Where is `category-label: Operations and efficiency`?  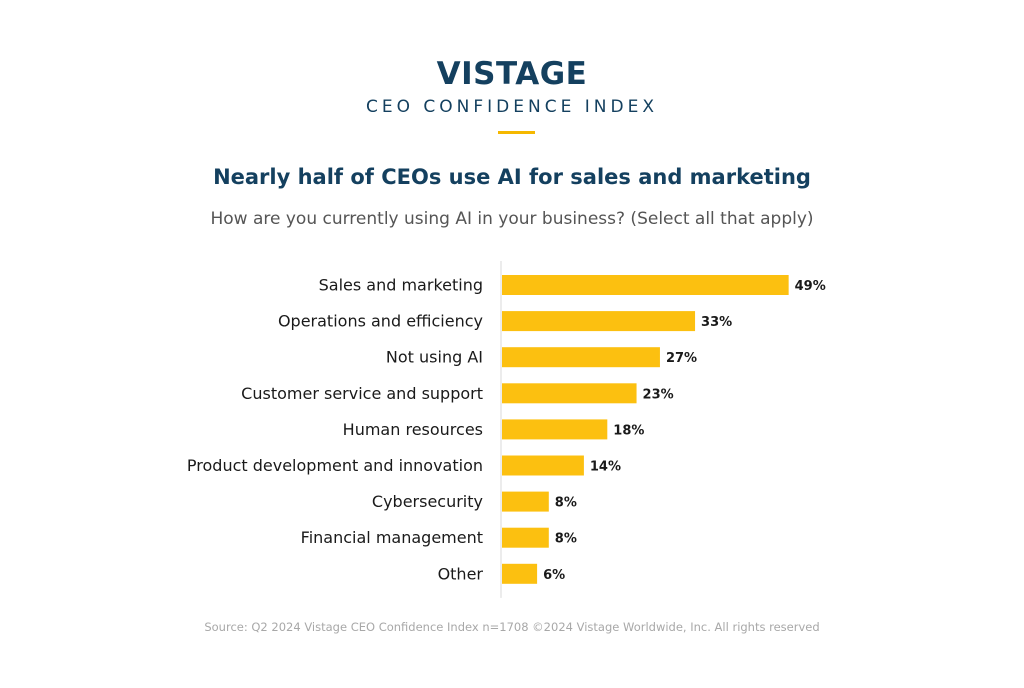 category-label: Operations and efficiency is located at coordinates (380, 321).